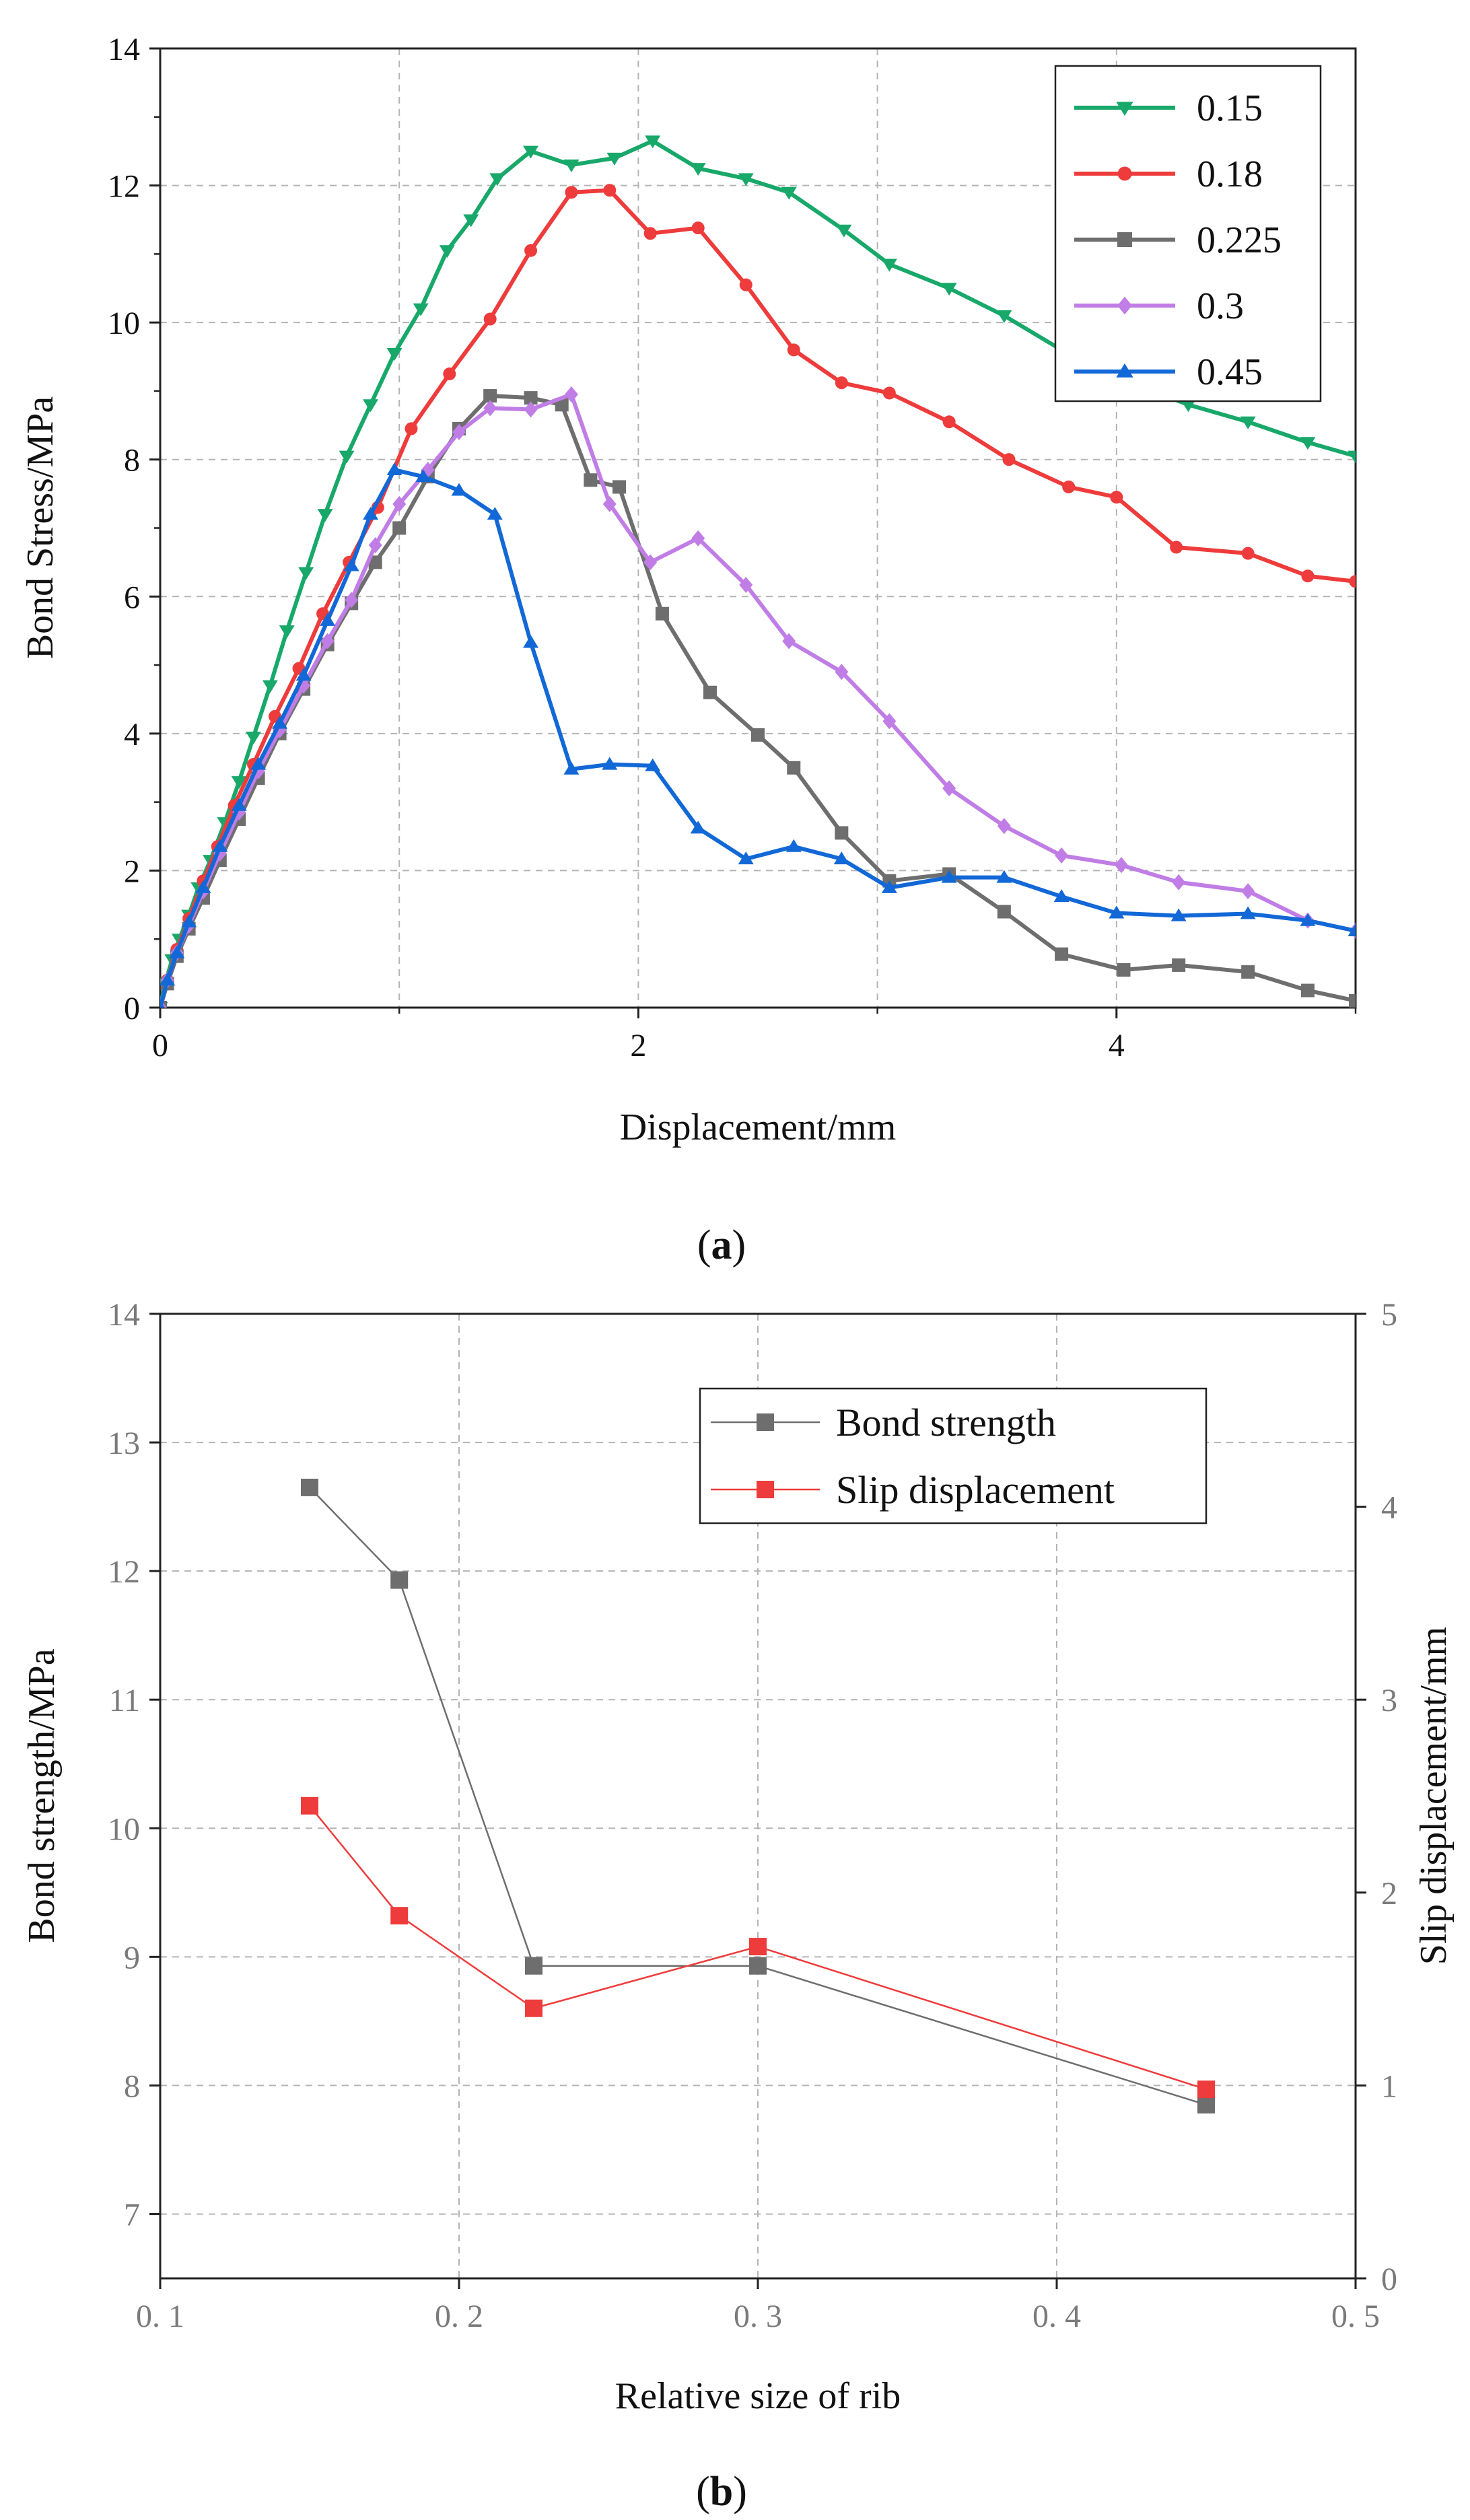  What do you see at coordinates (1389, 1894) in the screenshot?
I see `panel-b-y2-tick-label: 2` at bounding box center [1389, 1894].